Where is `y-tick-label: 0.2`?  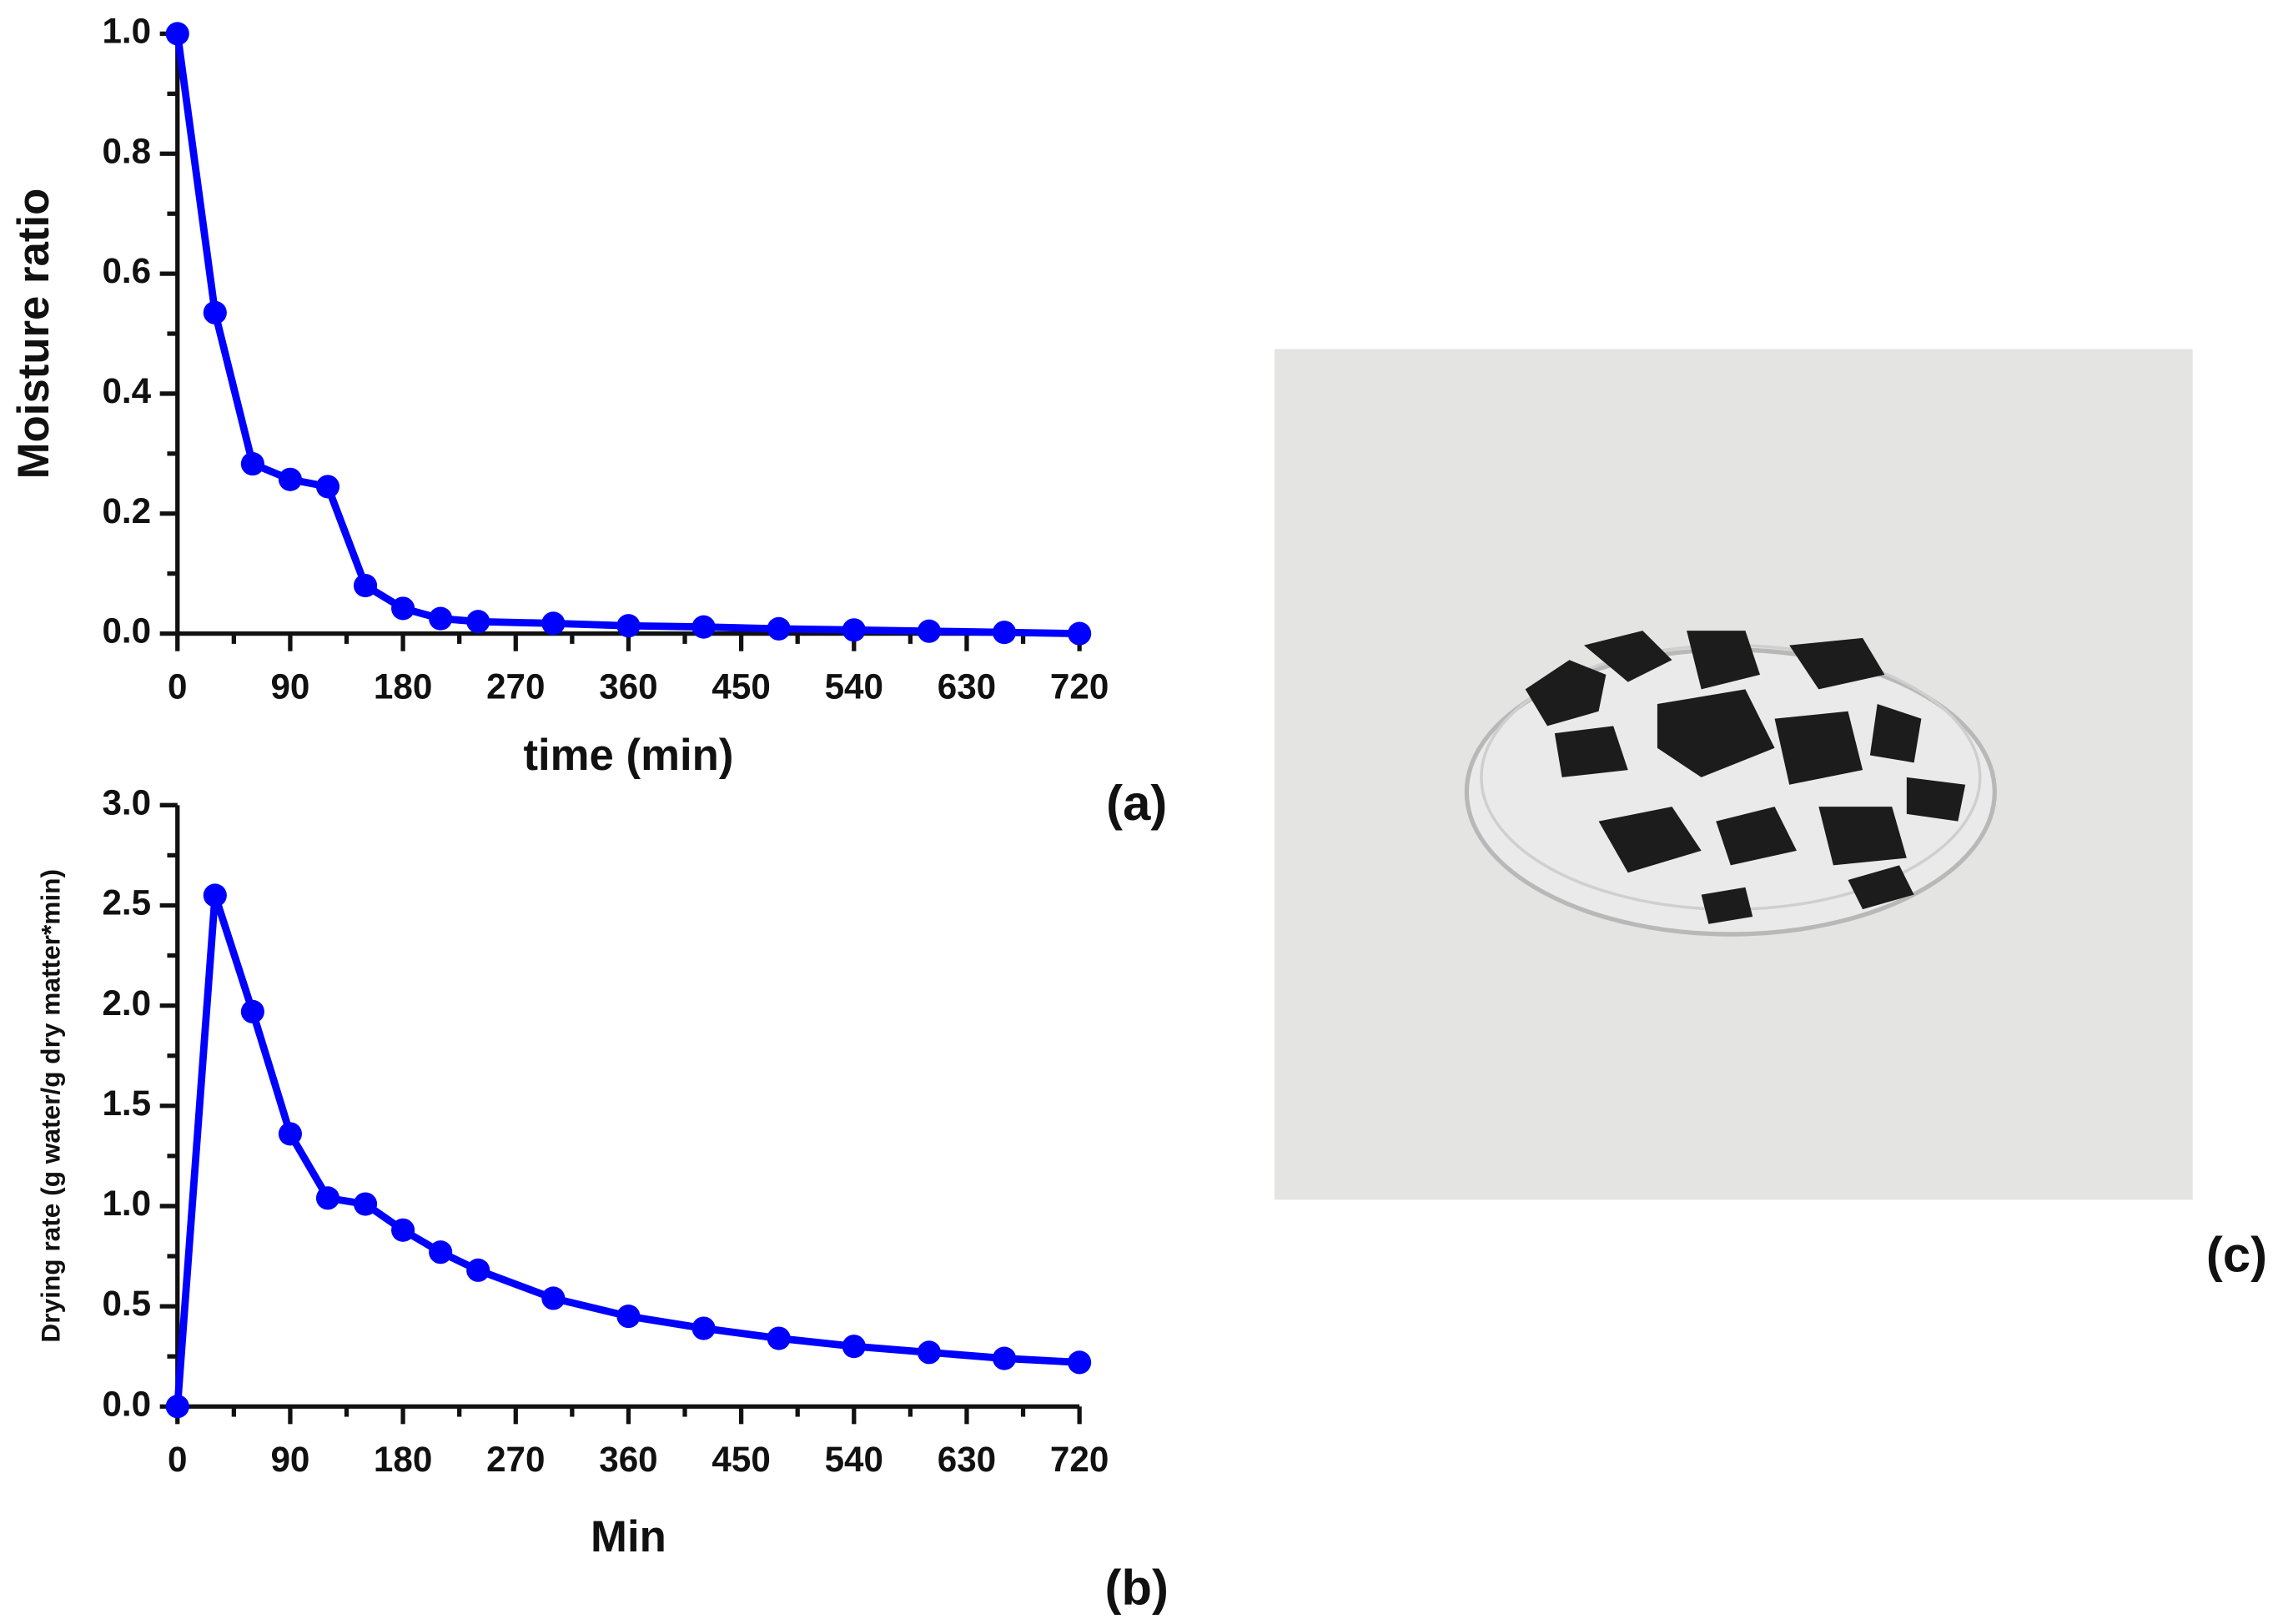
y-tick-label: 0.2 is located at coordinates (126, 510).